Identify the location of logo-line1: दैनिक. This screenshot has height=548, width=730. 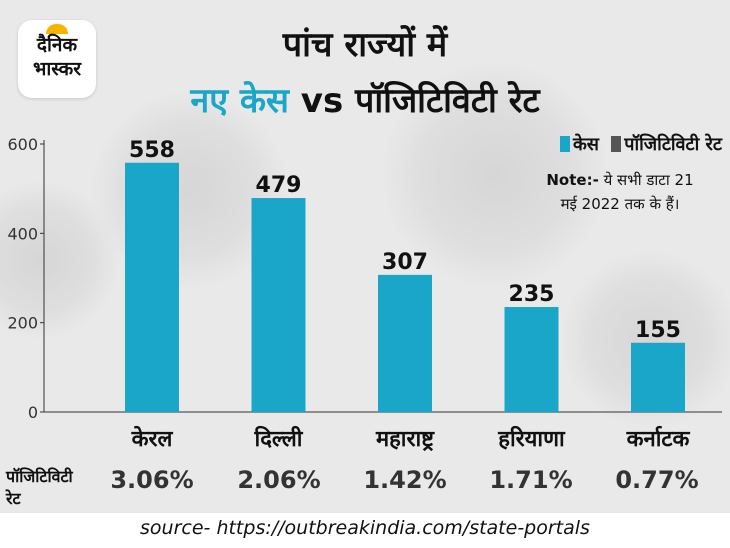
(57, 45).